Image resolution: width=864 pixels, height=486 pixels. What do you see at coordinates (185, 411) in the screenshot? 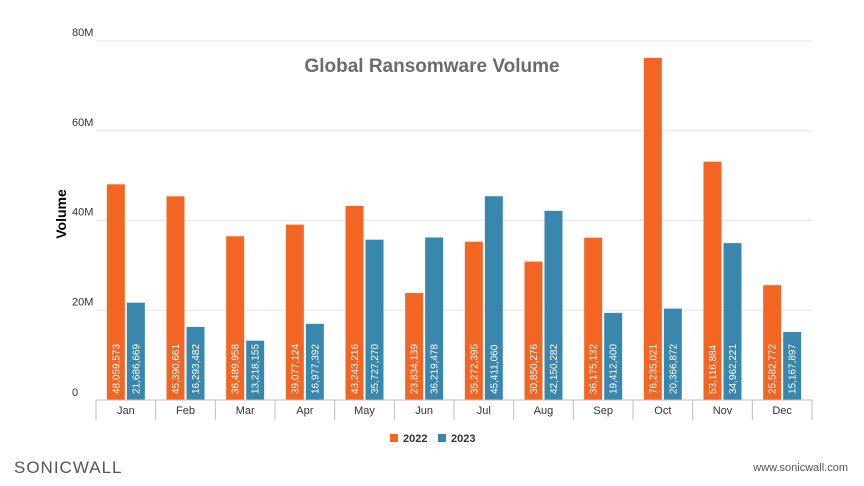
I see `x-tick-label: Feb` at bounding box center [185, 411].